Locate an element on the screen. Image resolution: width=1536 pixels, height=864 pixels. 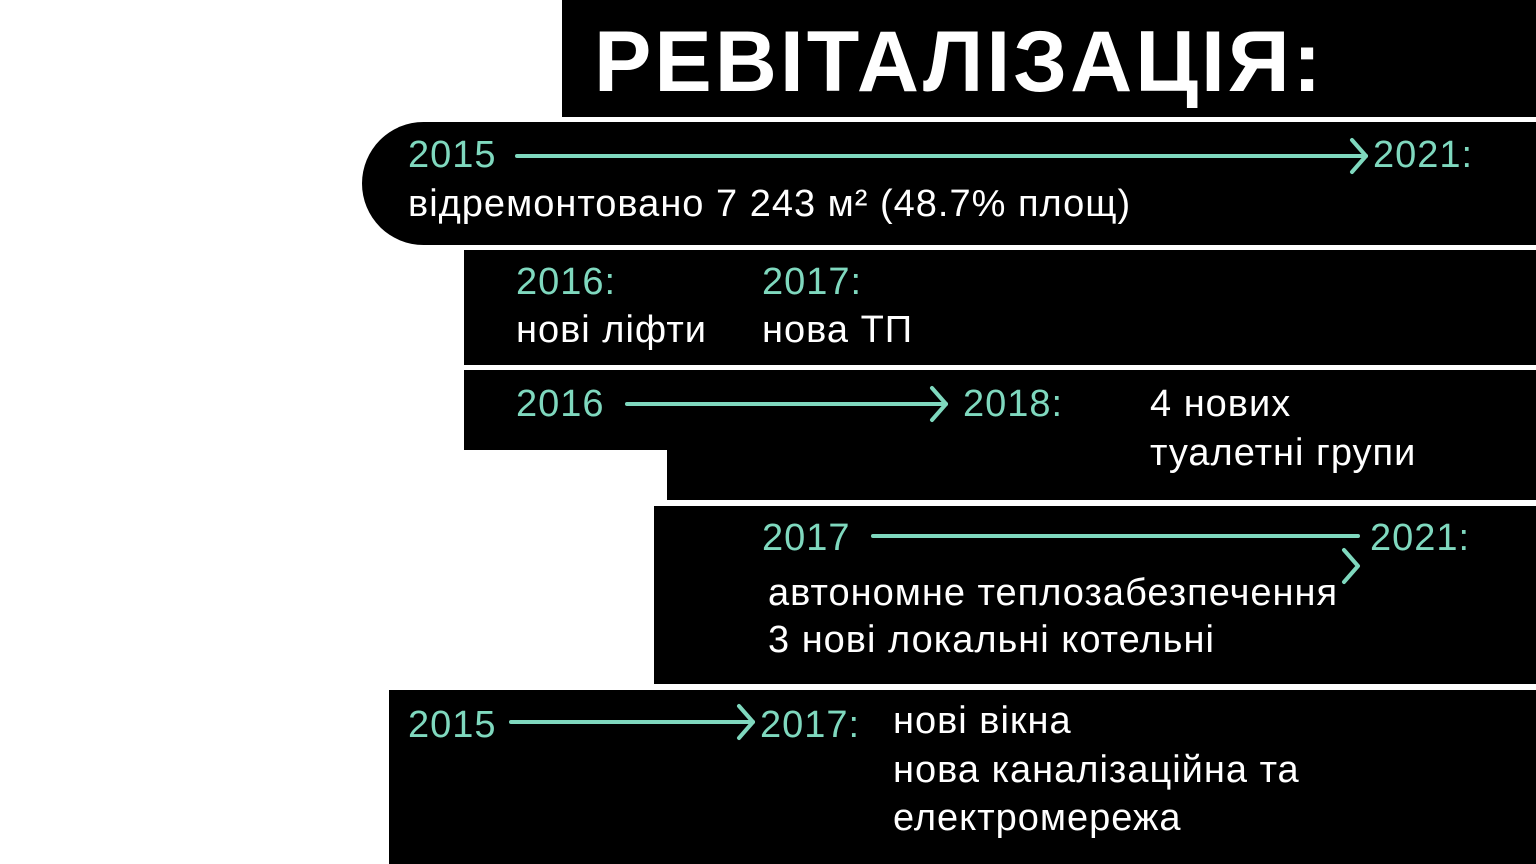
end-year: 2018: is located at coordinates (1013, 404).